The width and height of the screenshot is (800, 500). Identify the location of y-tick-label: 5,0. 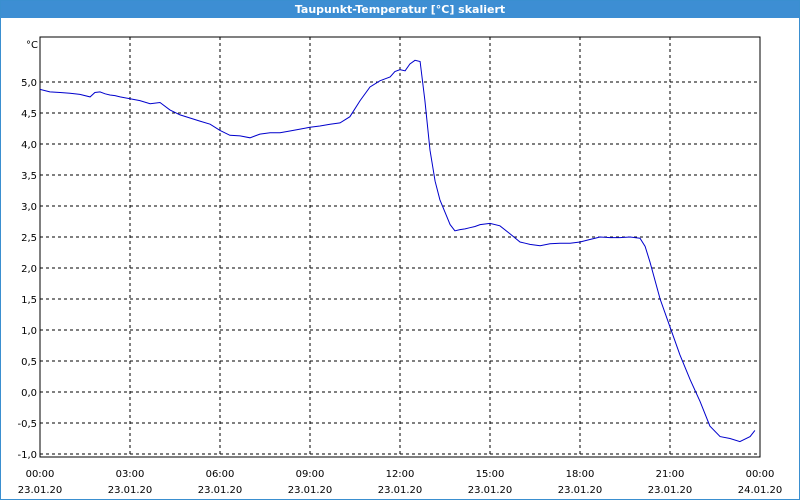
(29, 83).